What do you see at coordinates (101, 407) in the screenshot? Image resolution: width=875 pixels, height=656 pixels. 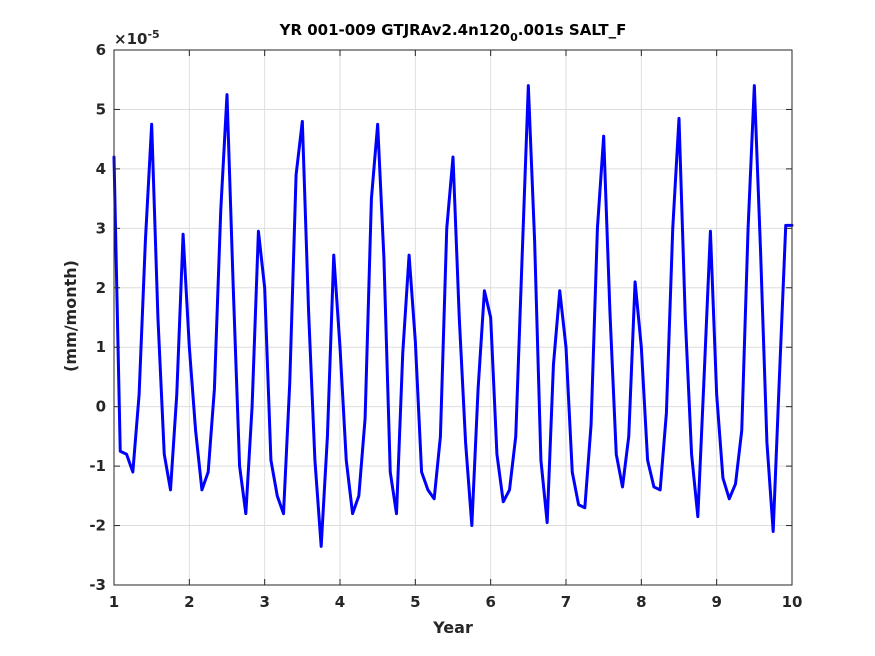 I see `y-tick-label: 0` at bounding box center [101, 407].